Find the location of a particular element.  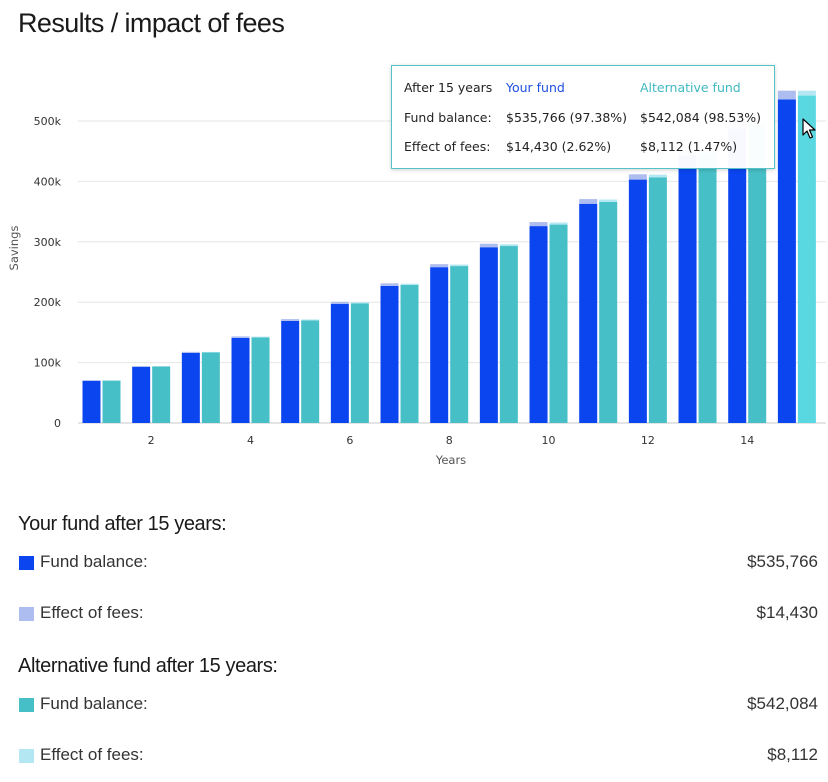

mouse-cursor-icon is located at coordinates (809, 128).